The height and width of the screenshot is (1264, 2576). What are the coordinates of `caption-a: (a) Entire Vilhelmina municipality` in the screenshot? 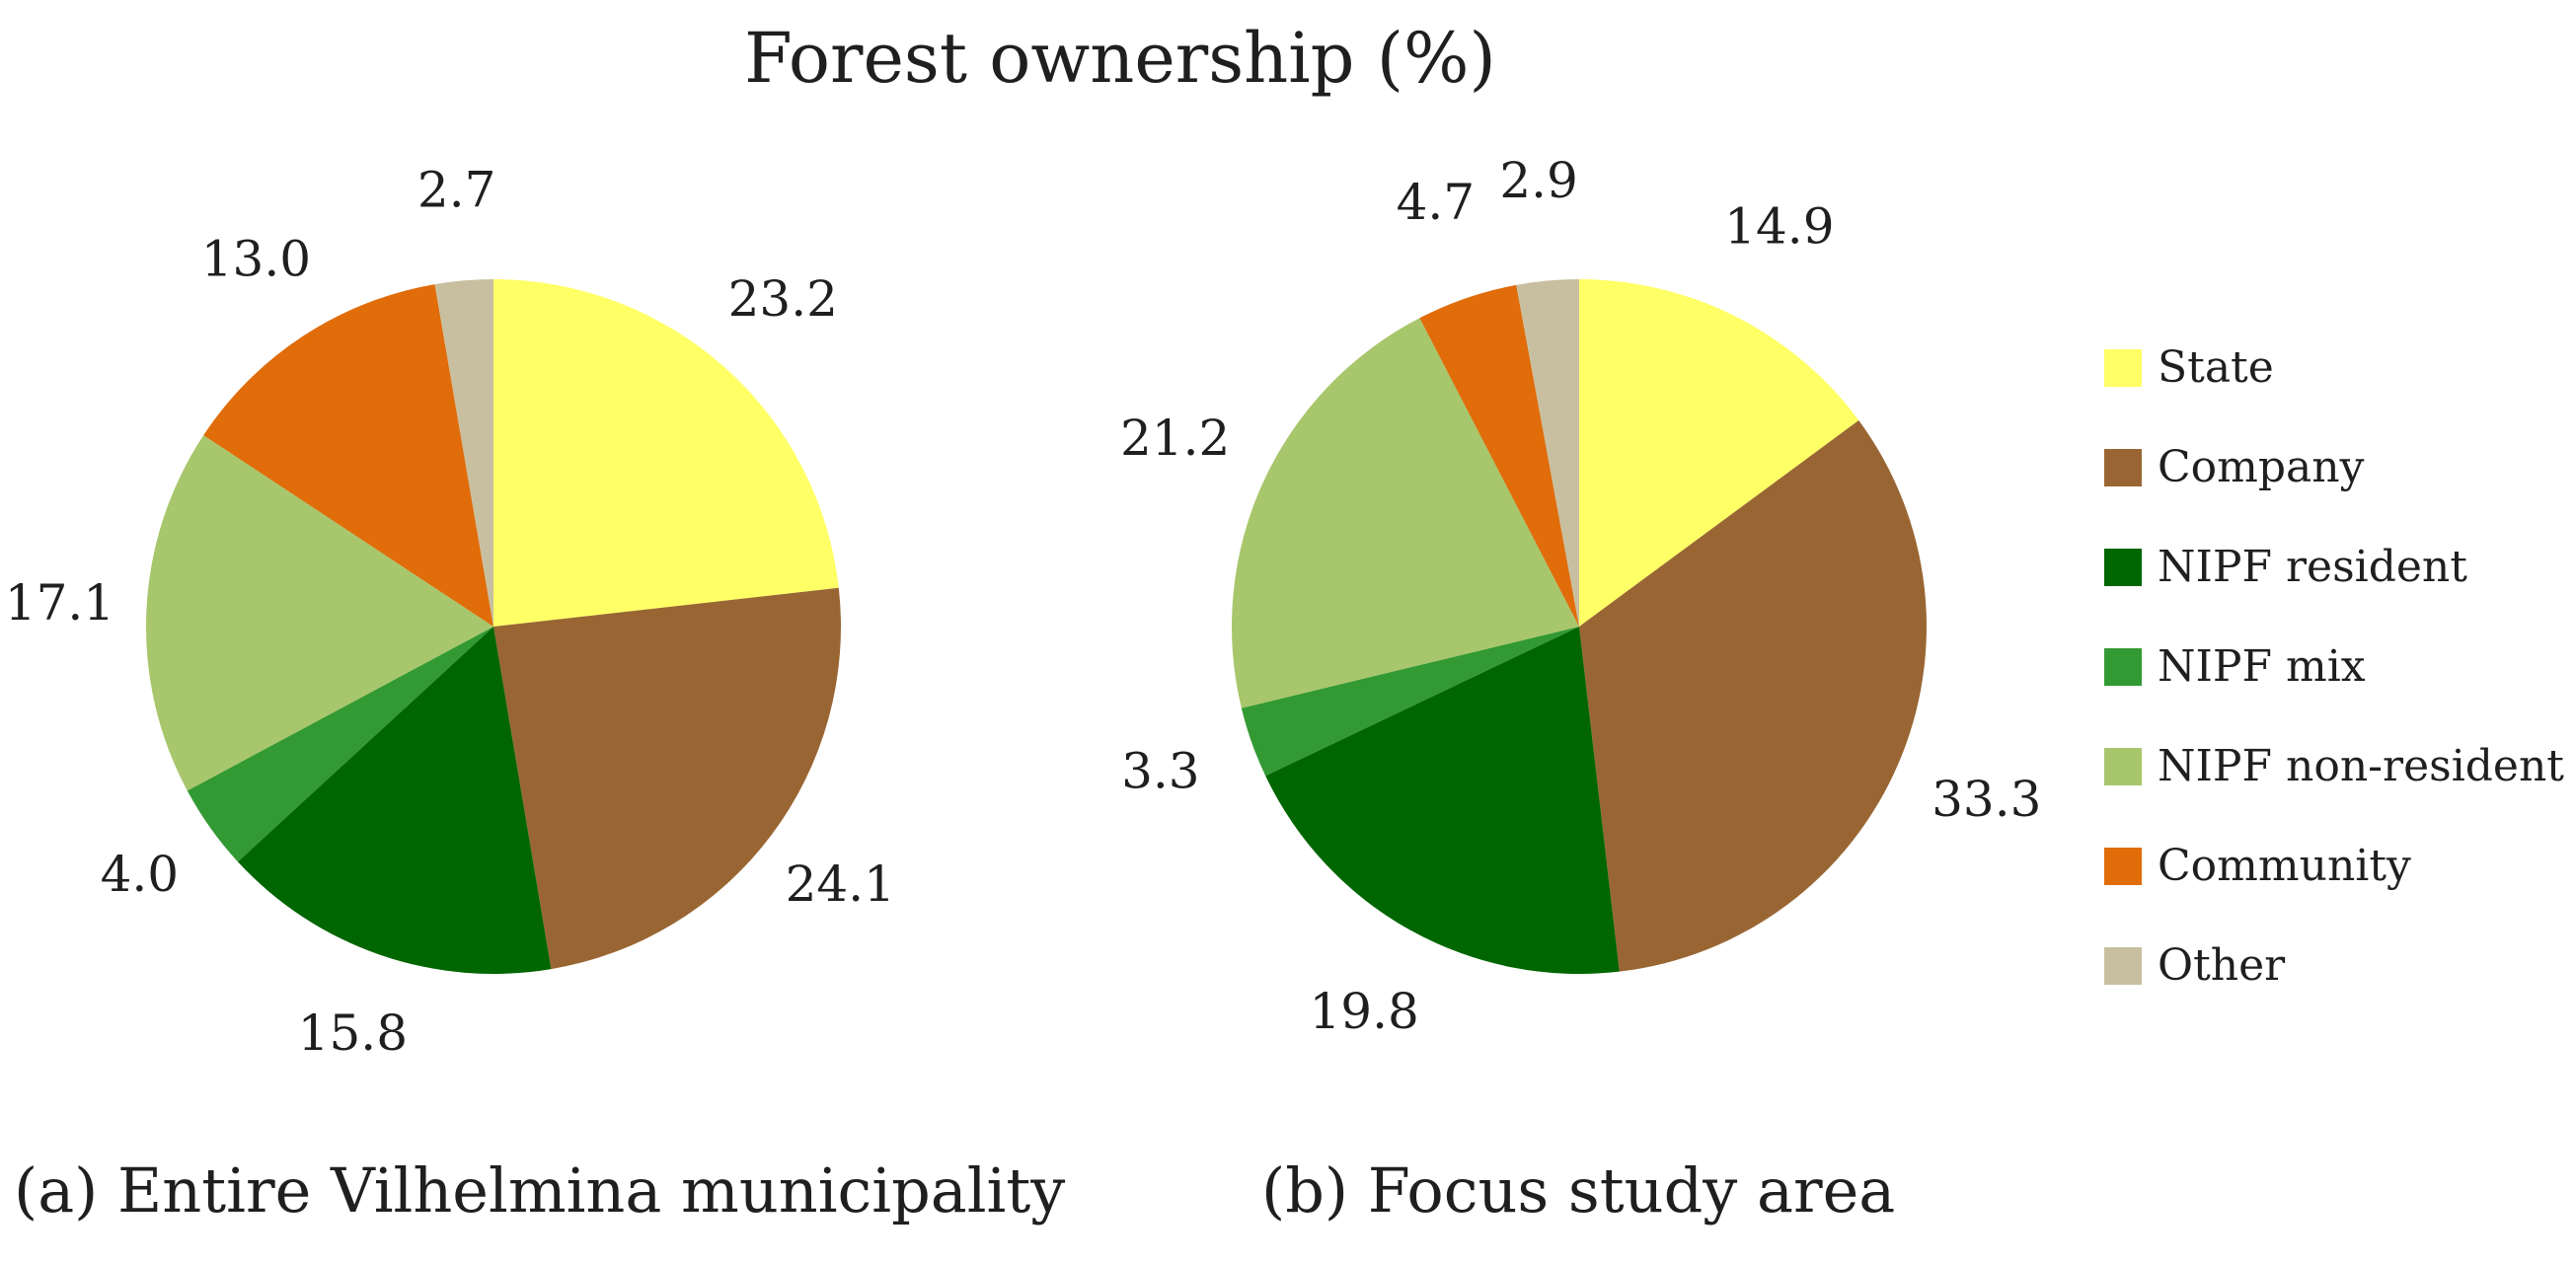 It's located at (540, 1190).